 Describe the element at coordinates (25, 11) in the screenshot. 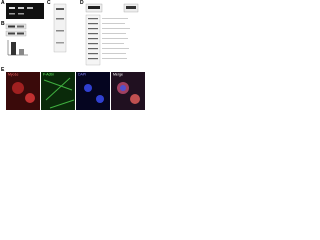

I see `gel` at that location.